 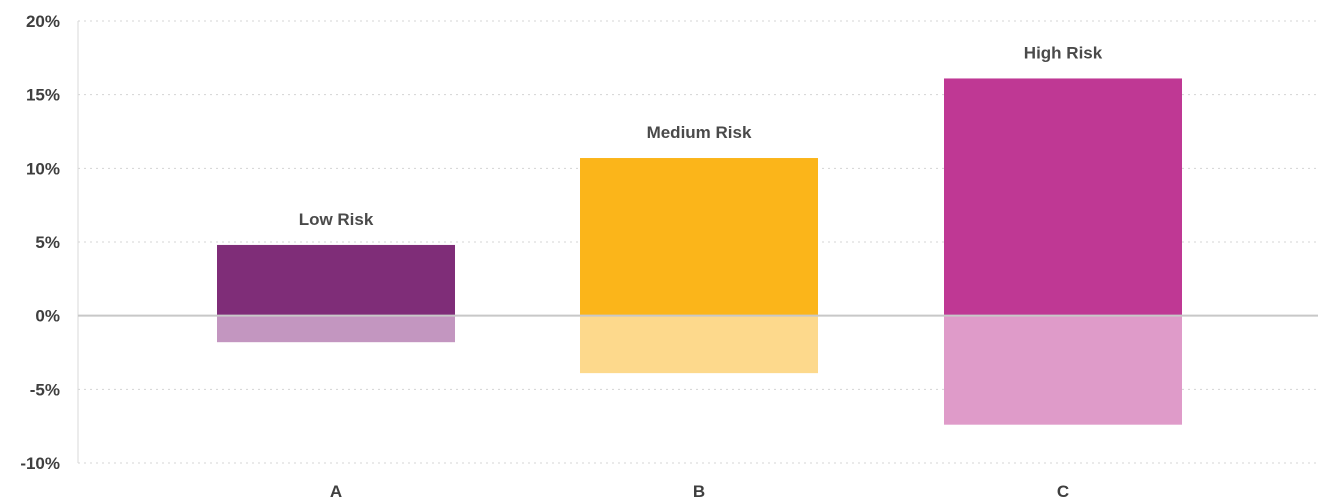 What do you see at coordinates (1063, 52) in the screenshot?
I see `bar-label: High Risk` at bounding box center [1063, 52].